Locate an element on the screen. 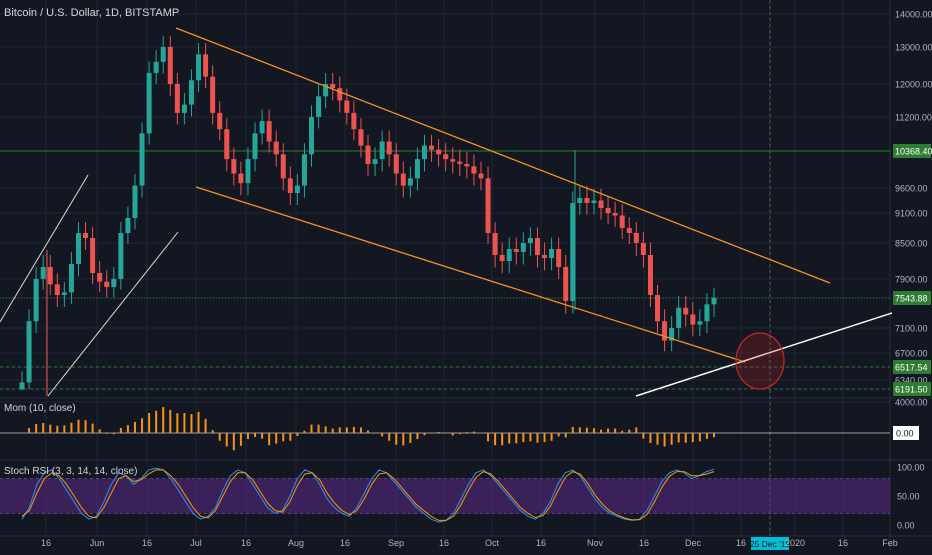 The image size is (932, 555). price-tick-label: 12000.00 is located at coordinates (913, 85).